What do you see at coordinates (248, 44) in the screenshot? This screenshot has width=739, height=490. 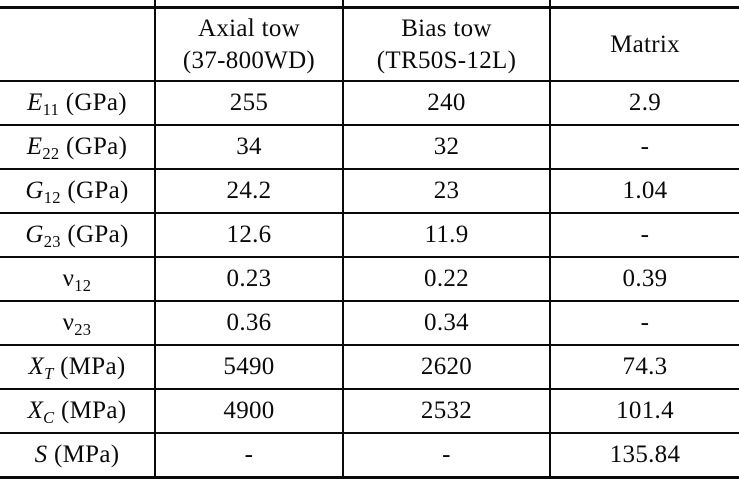 I see `header-axial-tow: Axial tow (37-800WD)` at bounding box center [248, 44].